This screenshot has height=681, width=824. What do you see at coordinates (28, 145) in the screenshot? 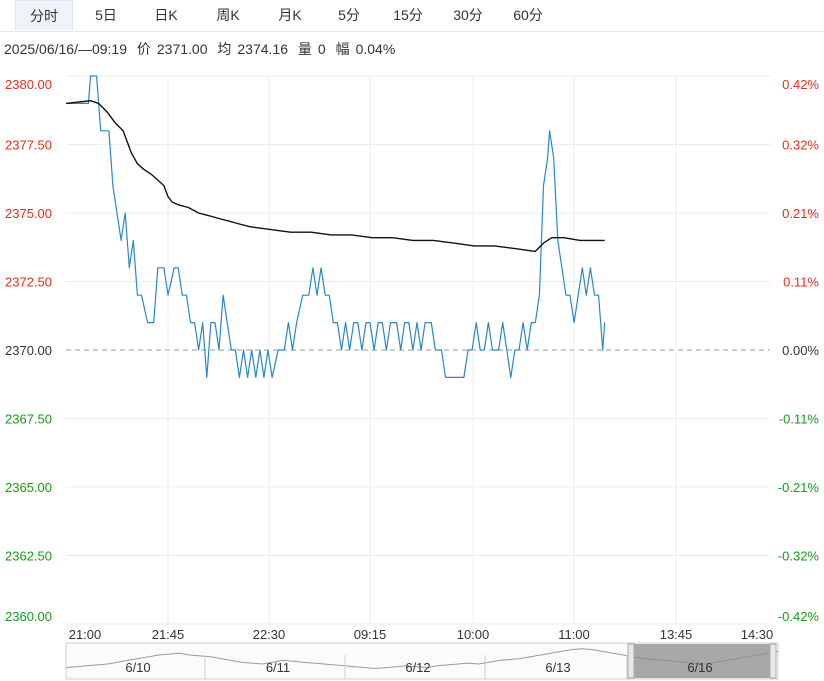
I see `y-tick-label-left: 2377.50` at bounding box center [28, 145].